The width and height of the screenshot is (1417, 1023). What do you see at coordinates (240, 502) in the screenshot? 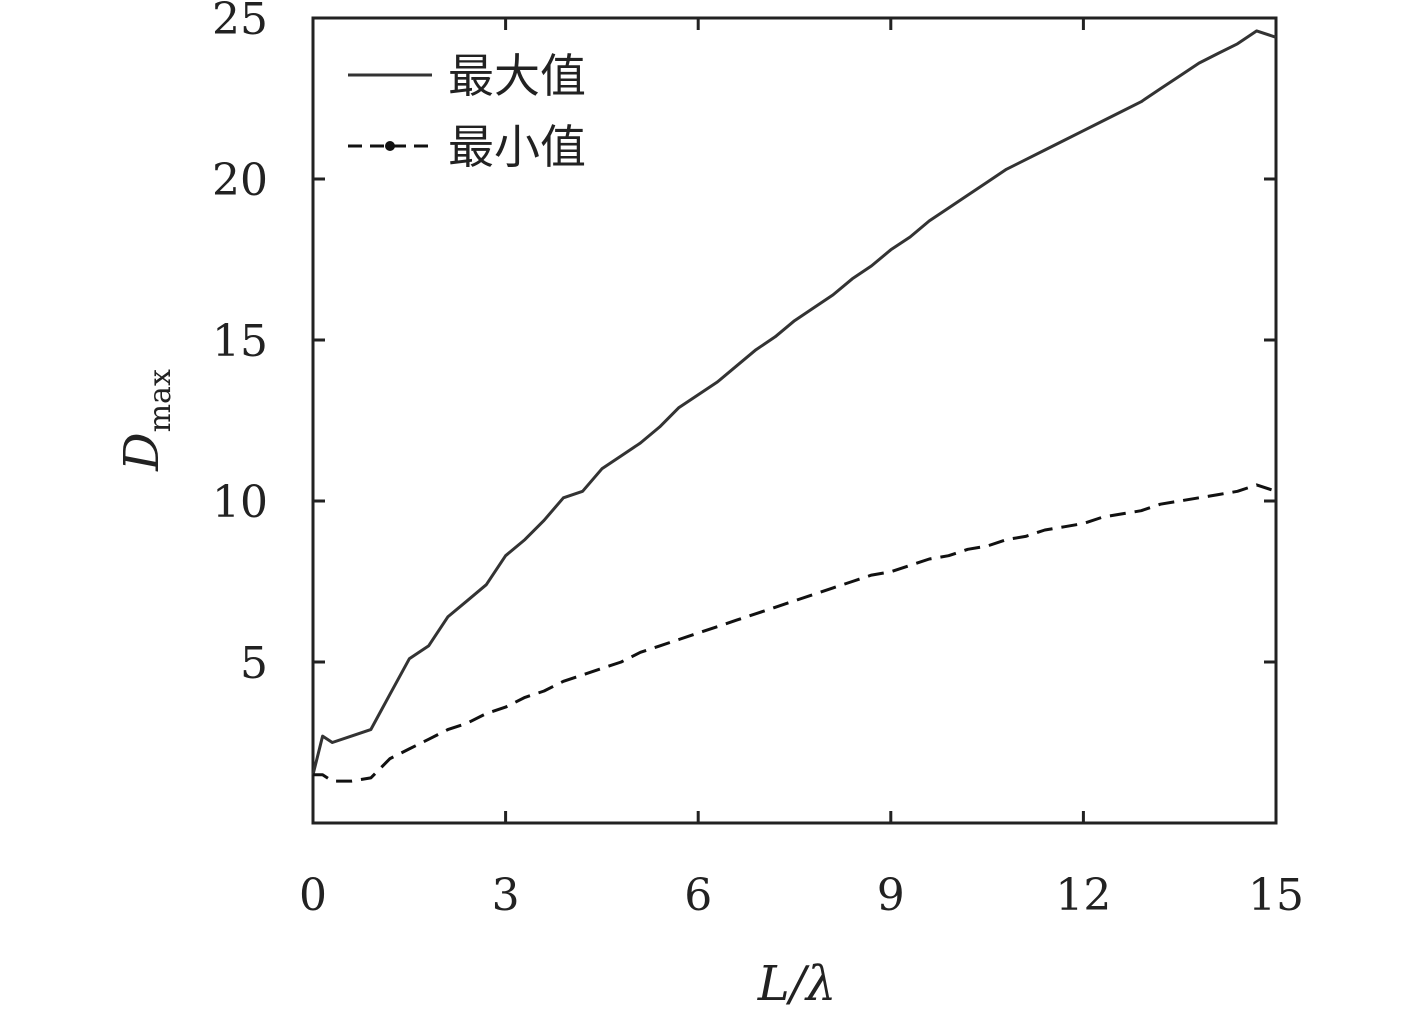
I see `y-tick-label: 10` at bounding box center [240, 502].